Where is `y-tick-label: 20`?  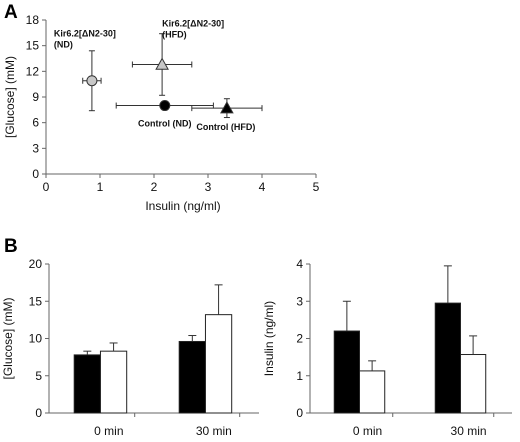
y-tick-label: 20 is located at coordinates (36, 264).